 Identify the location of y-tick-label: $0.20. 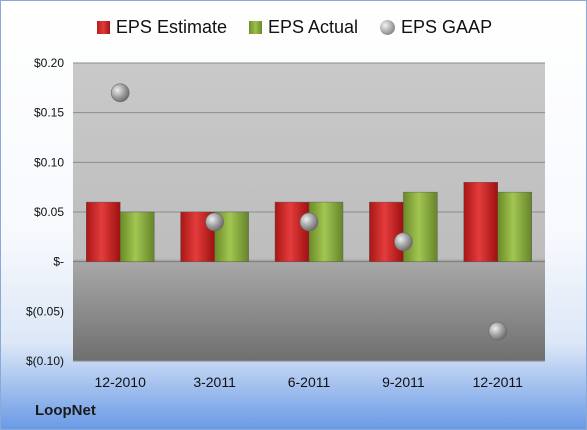
(49, 63).